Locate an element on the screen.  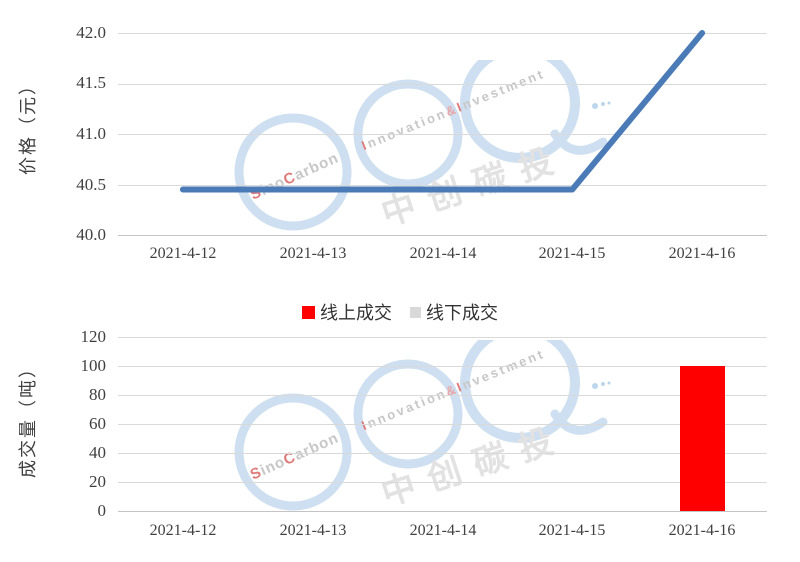
y-tick-label: 80 is located at coordinates (97, 394).